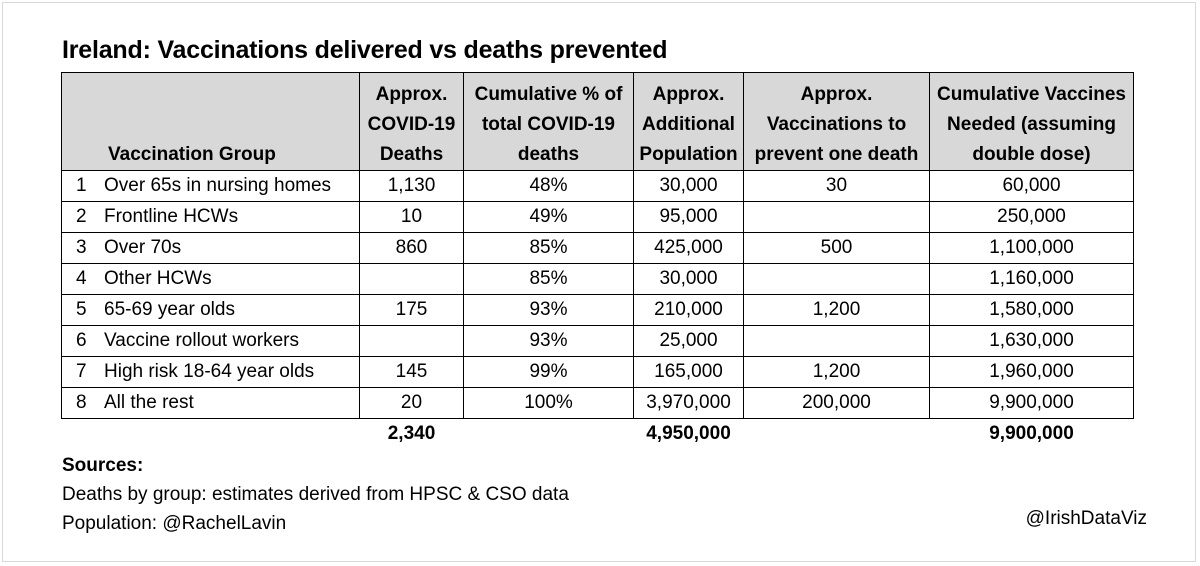 The height and width of the screenshot is (566, 1200). Describe the element at coordinates (688, 403) in the screenshot. I see `additional-population-cell: 3,970,000` at that location.